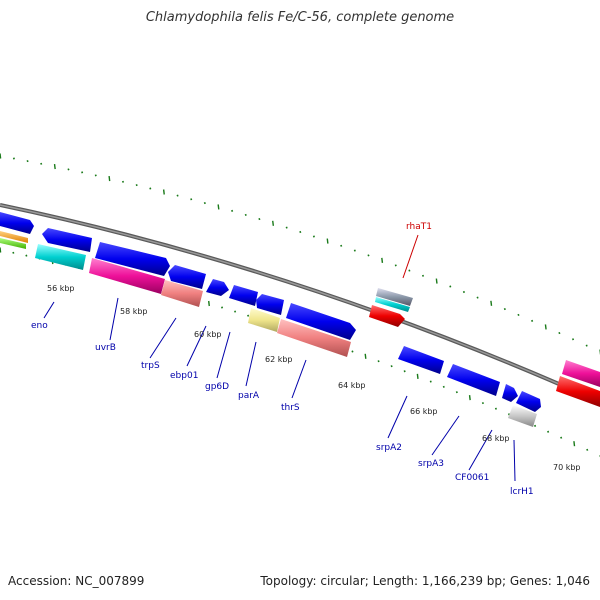  What do you see at coordinates (39, 326) in the screenshot?
I see `gene-label-eno: eno` at bounding box center [39, 326].